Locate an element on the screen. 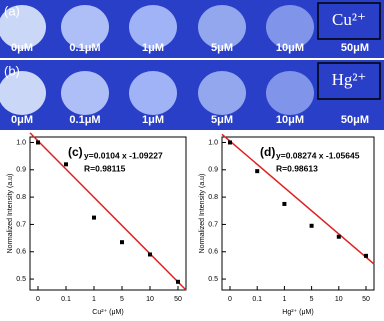 The height and width of the screenshot is (321, 384). x-axis-label: Hg²⁺ (μM) is located at coordinates (297, 312).